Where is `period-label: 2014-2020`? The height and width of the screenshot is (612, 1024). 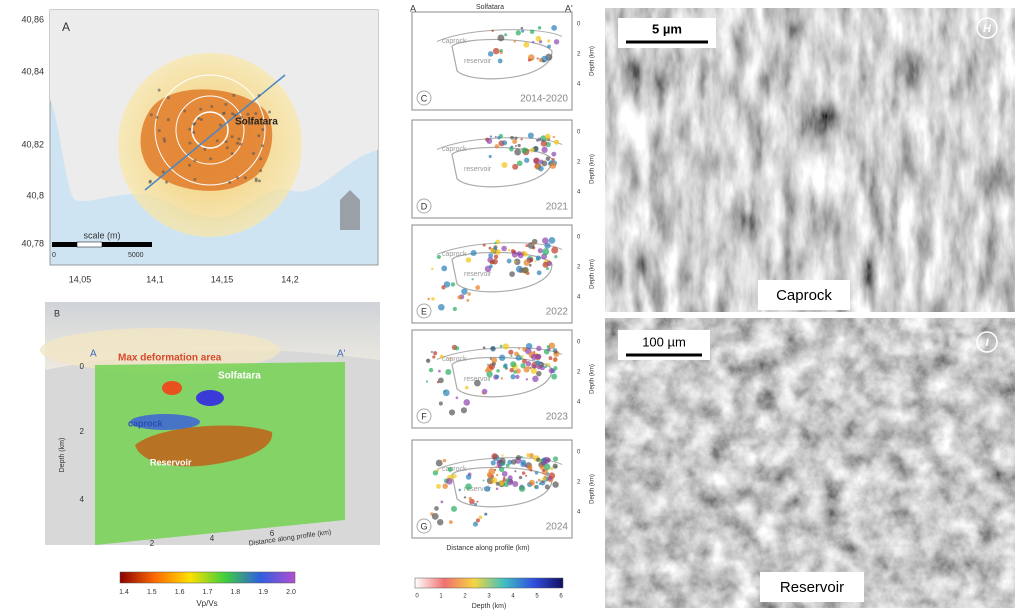
period-label: 2014-2020 is located at coordinates (544, 99).